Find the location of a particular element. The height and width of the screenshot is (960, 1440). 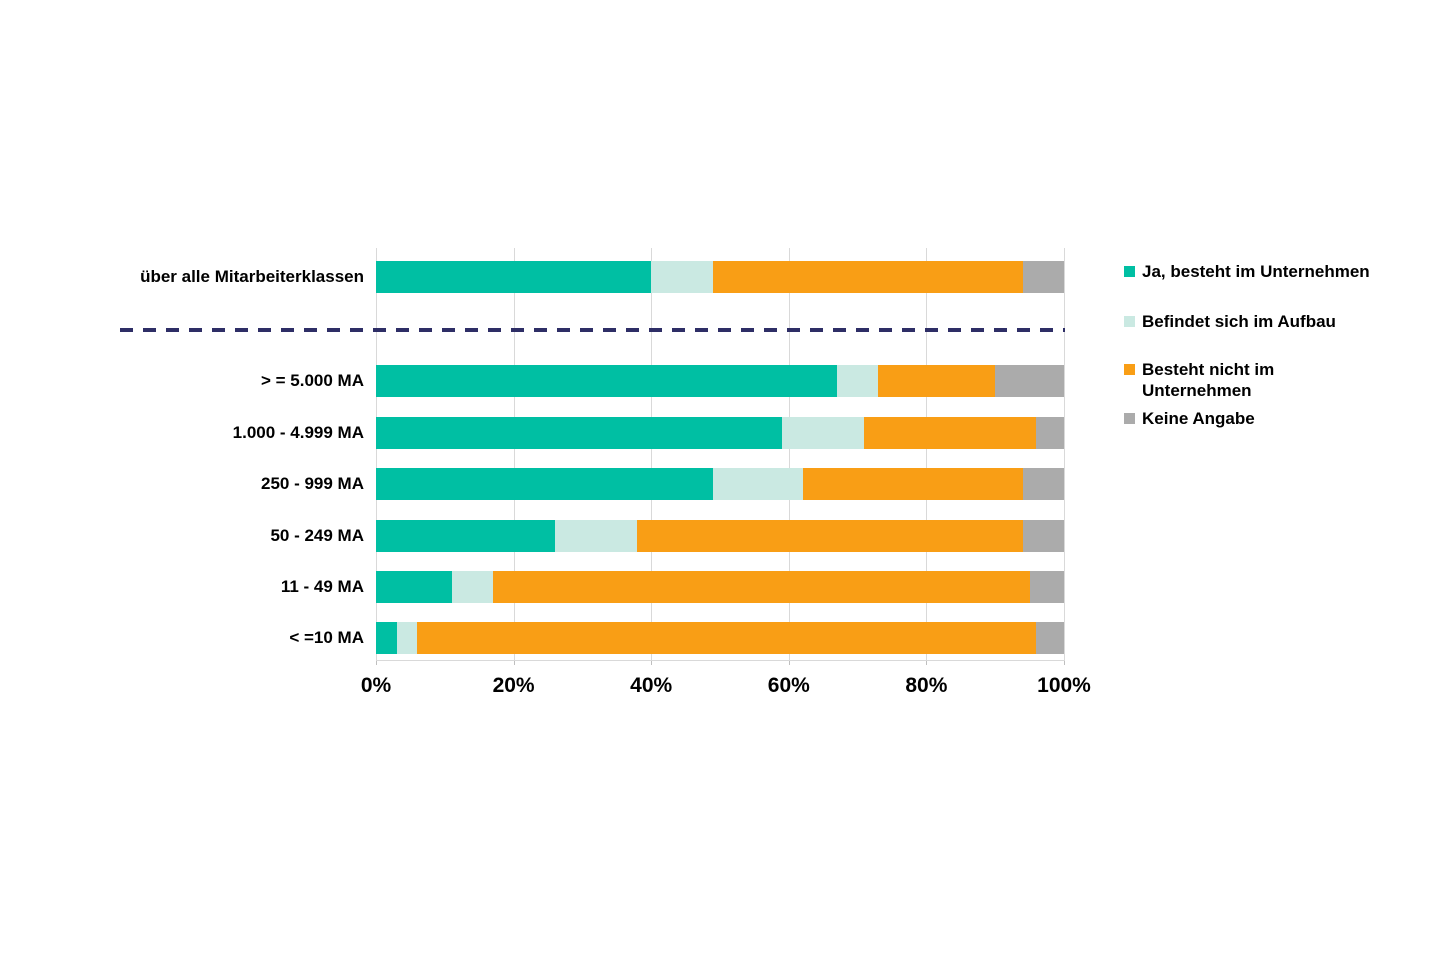

legend-item: Keine Angabe is located at coordinates (1269, 418).